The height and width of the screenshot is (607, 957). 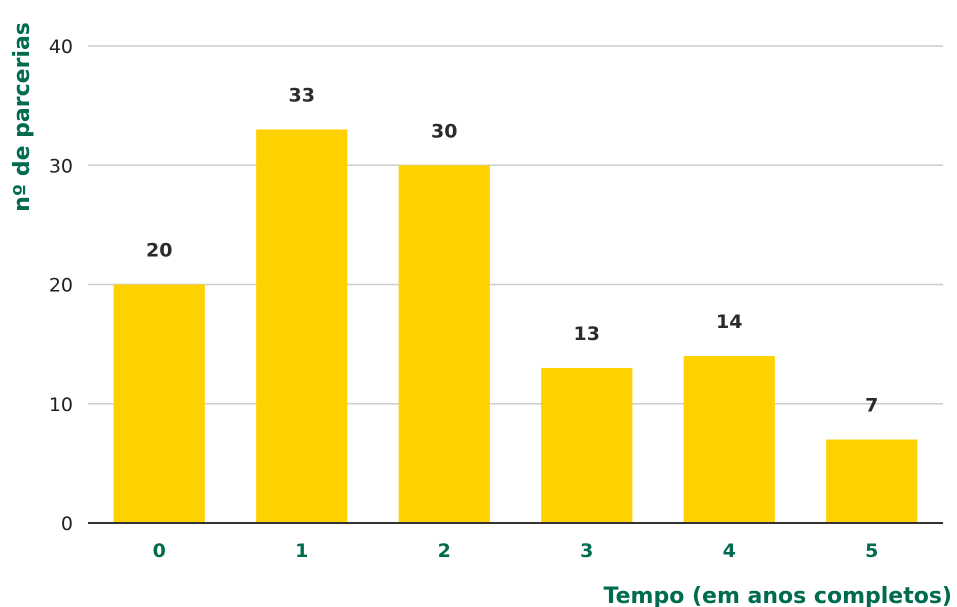 What do you see at coordinates (159, 251) in the screenshot?
I see `data-label: 20` at bounding box center [159, 251].